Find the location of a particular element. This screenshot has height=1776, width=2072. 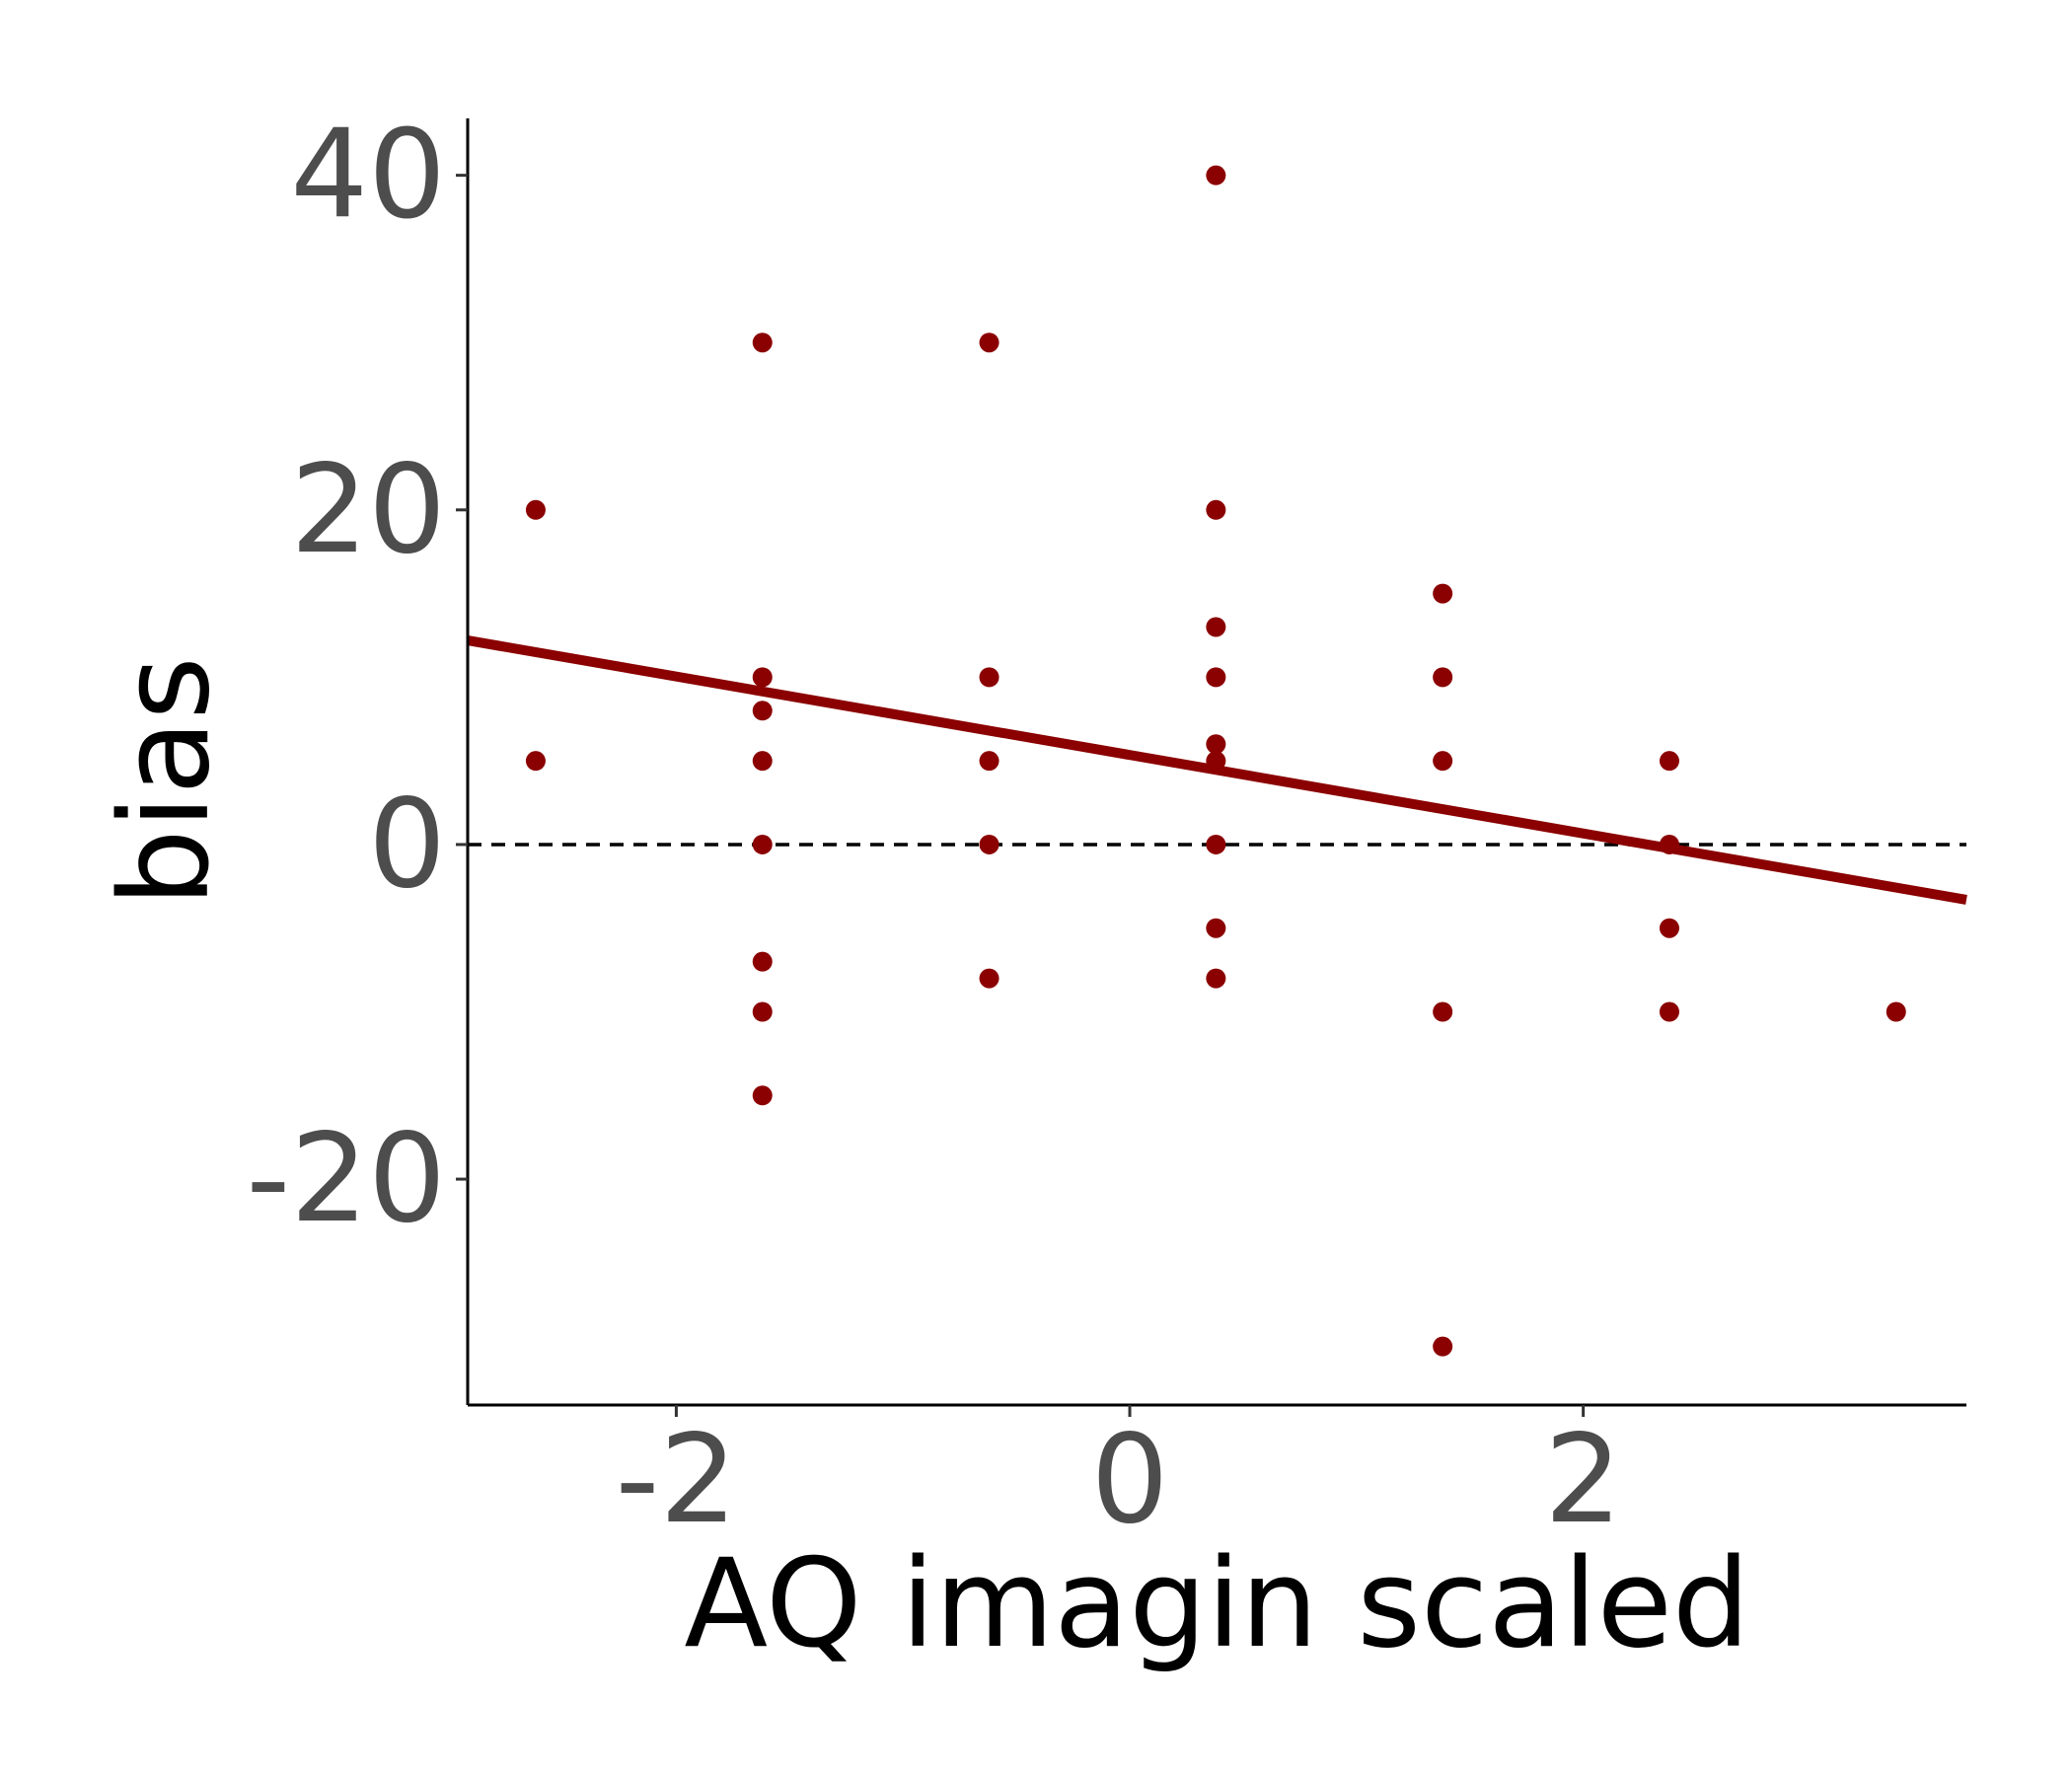

regression-line is located at coordinates (1217, 770).